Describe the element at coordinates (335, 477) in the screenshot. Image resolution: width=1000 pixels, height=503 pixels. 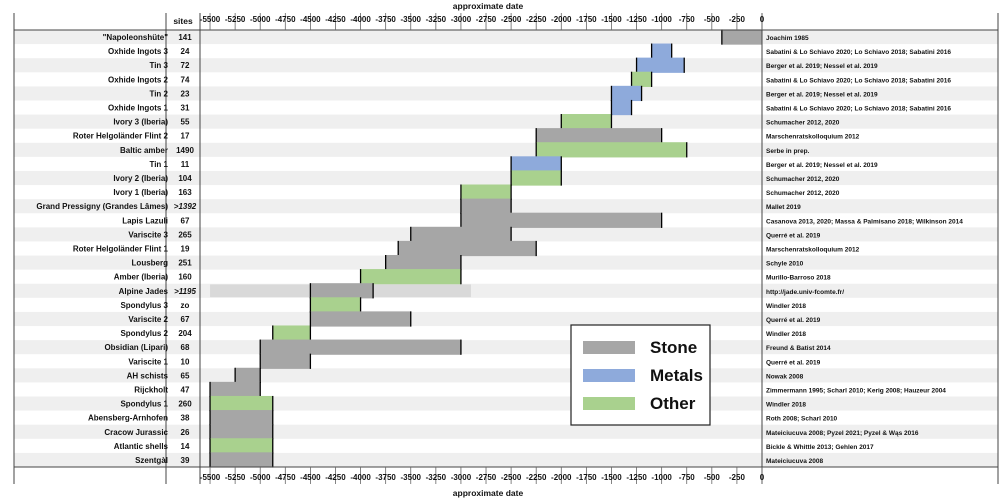
I see `tick-label-bottom: -4250` at that location.